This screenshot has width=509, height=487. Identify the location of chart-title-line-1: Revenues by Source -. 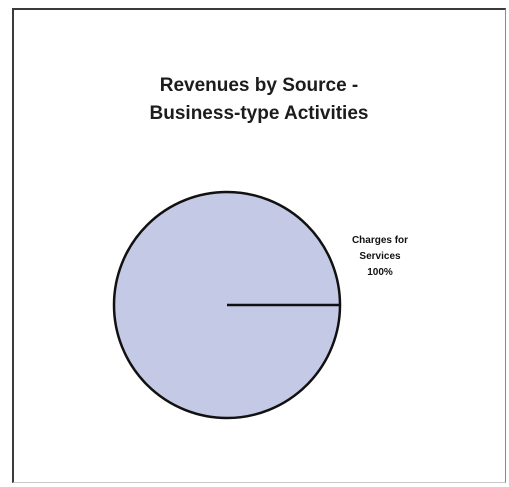
(259, 85).